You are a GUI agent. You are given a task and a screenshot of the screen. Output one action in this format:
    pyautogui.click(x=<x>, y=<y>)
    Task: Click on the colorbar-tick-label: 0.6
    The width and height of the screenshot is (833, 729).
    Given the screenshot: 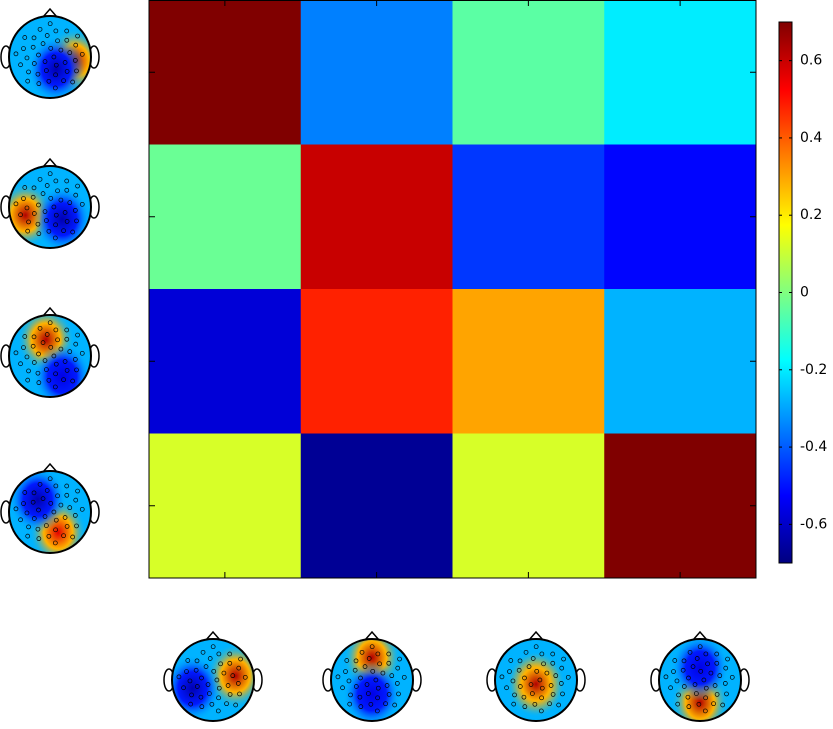 What is the action you would take?
    pyautogui.click(x=811, y=61)
    